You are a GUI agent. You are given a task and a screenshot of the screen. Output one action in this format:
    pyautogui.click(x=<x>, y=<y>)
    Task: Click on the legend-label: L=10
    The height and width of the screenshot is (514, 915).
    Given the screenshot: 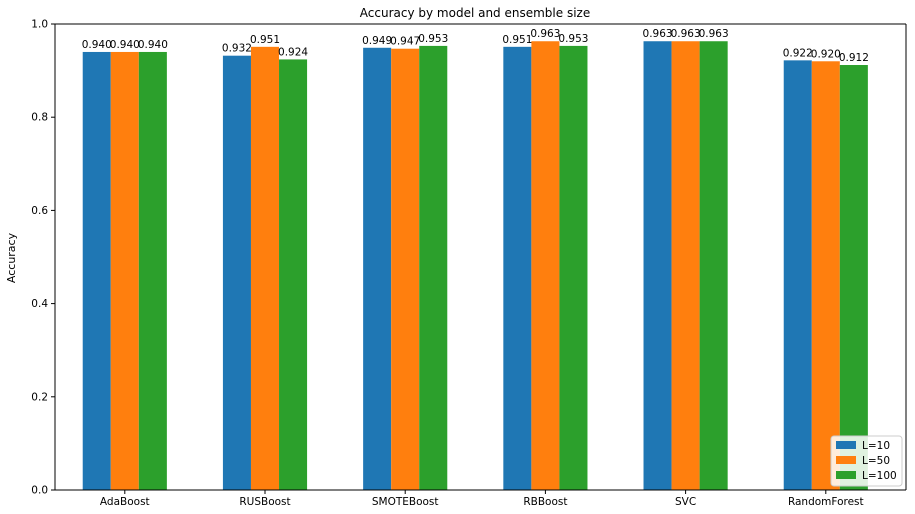 What is the action you would take?
    pyautogui.click(x=876, y=446)
    